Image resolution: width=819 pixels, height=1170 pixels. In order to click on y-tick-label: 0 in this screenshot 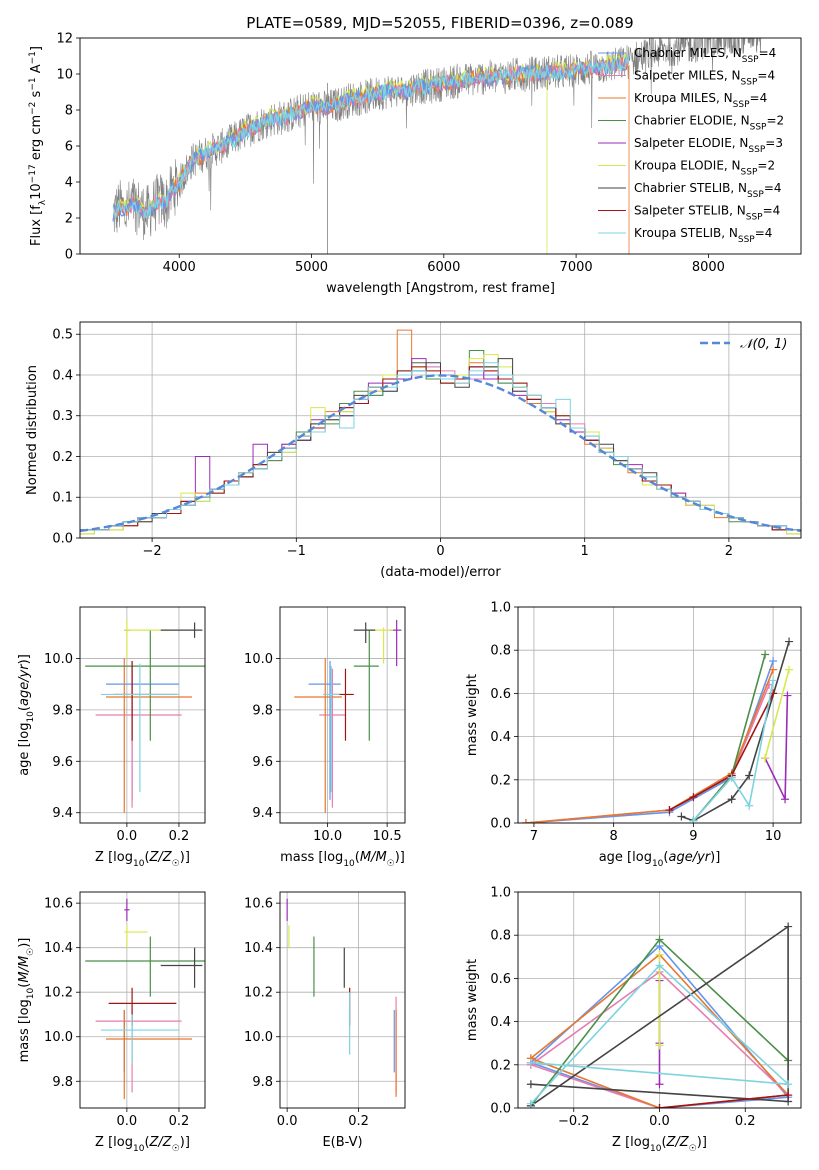, I will do `click(69, 255)`.